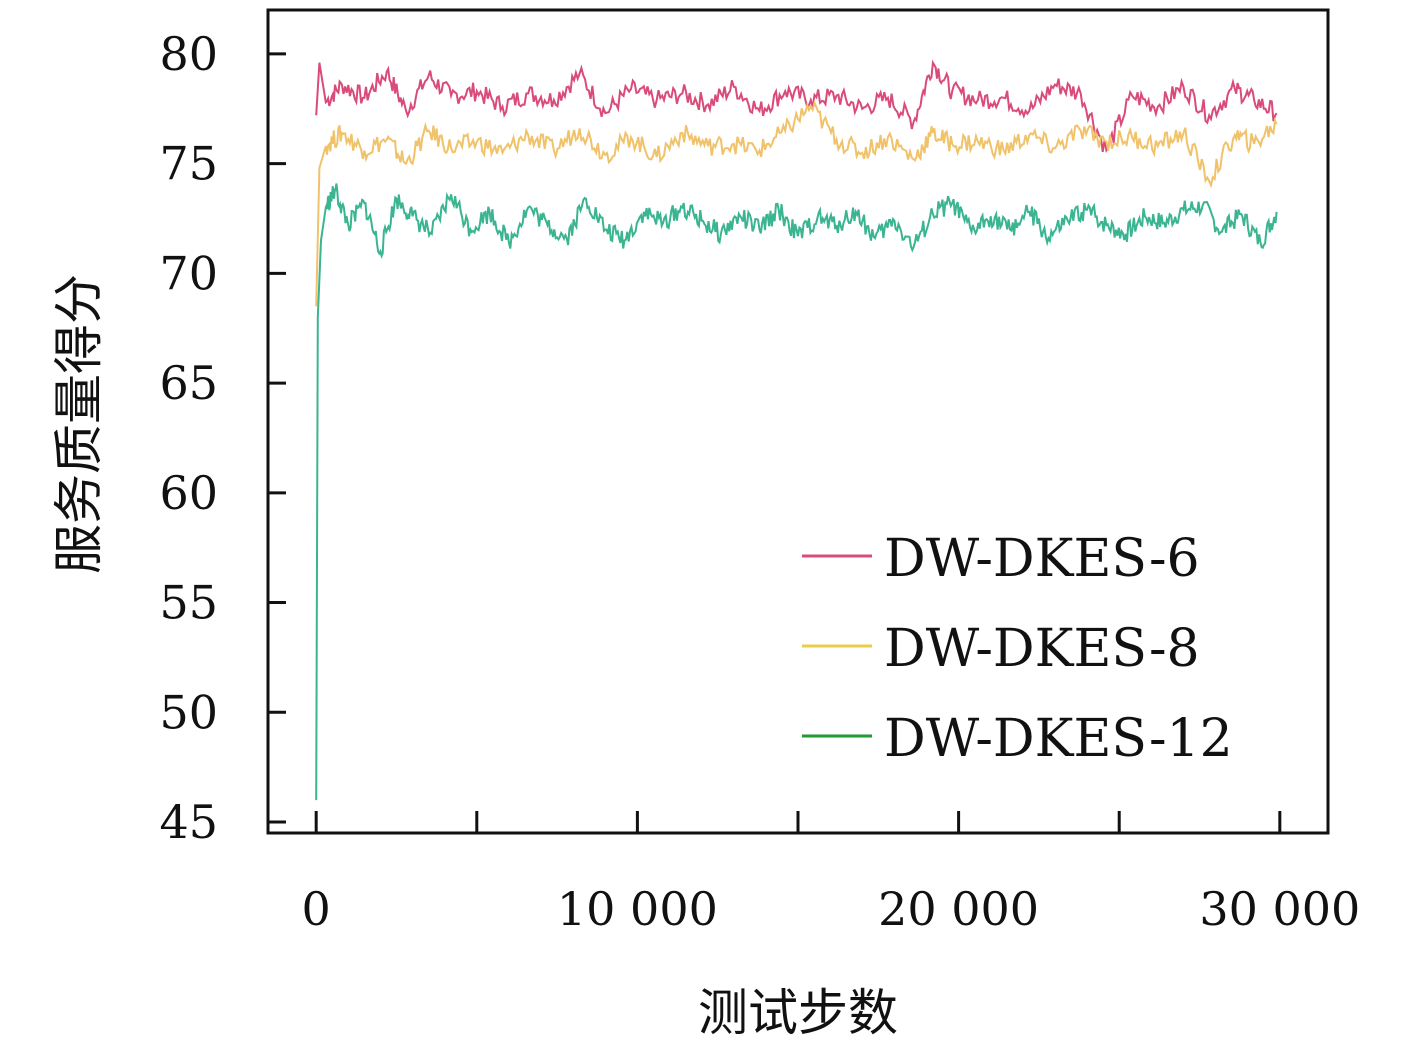 This screenshot has height=1046, width=1417. I want to click on x-axis-title: 测试步数, so click(798, 1013).